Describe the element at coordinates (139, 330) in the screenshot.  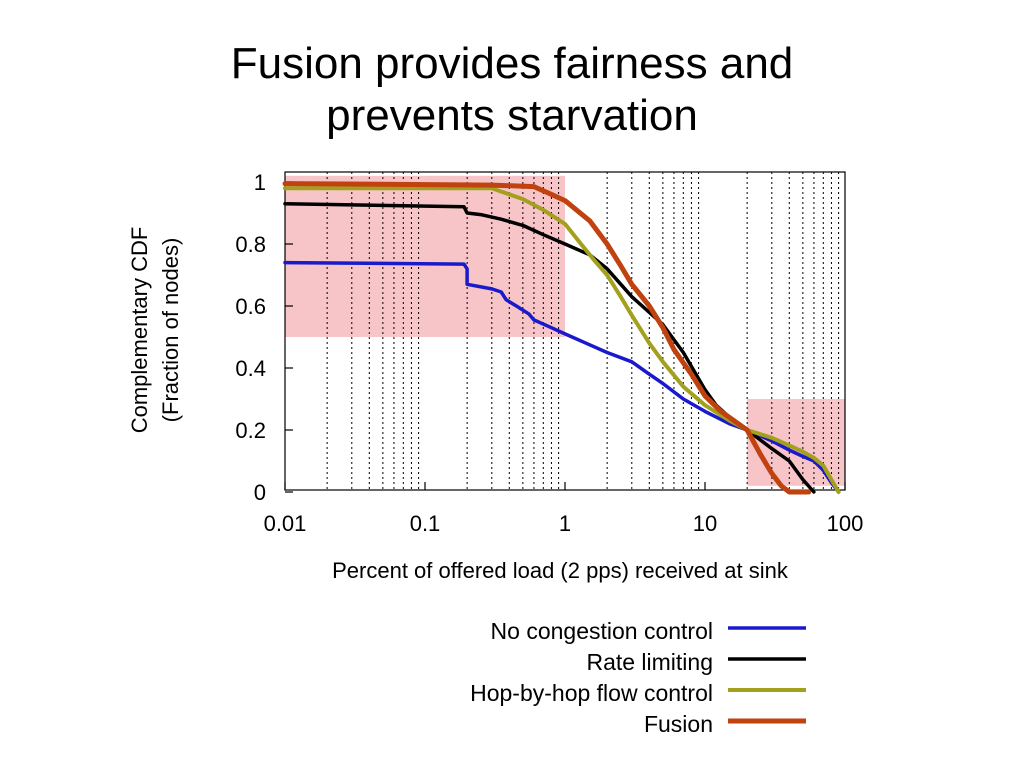
I see `y-axis-label-line-1: Complementary CDF` at that location.